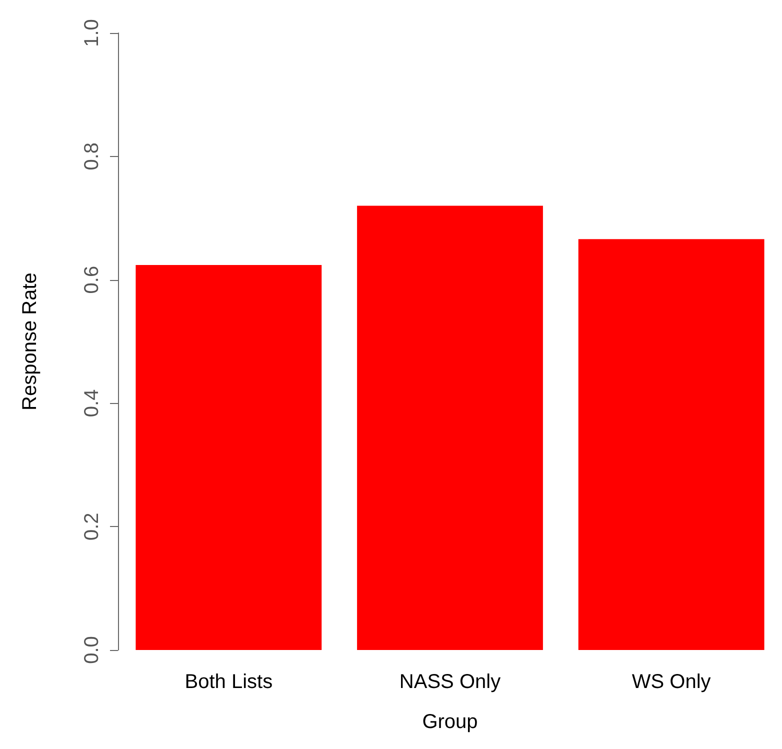 The image size is (782, 749). I want to click on y-tick-label: 0.2, so click(92, 526).